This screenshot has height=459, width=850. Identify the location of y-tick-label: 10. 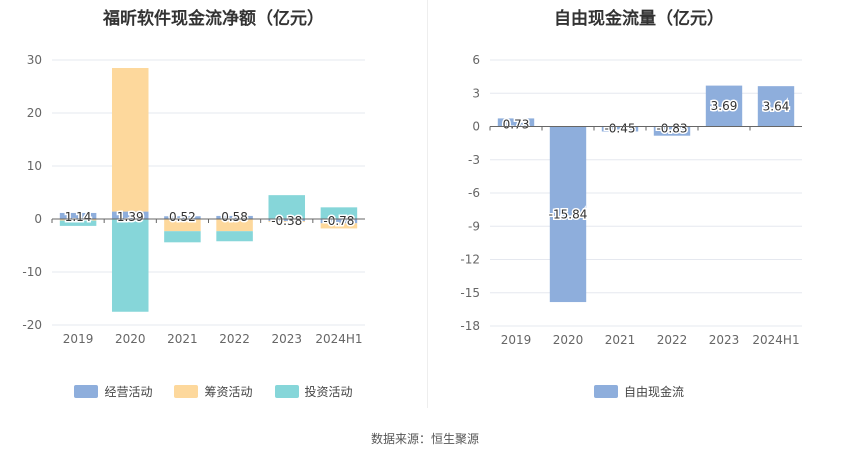
(34, 166).